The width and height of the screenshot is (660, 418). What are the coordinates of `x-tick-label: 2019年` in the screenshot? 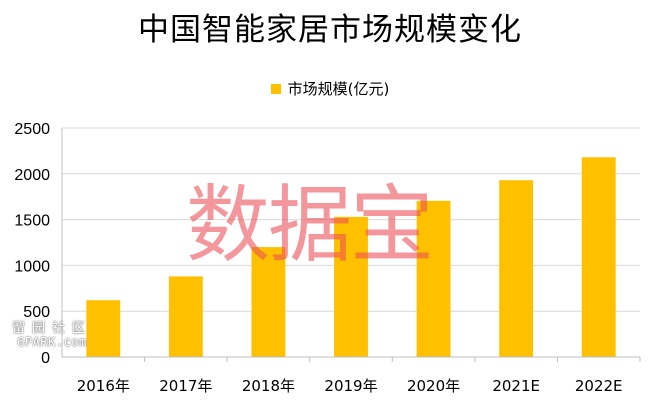 It's located at (350, 386).